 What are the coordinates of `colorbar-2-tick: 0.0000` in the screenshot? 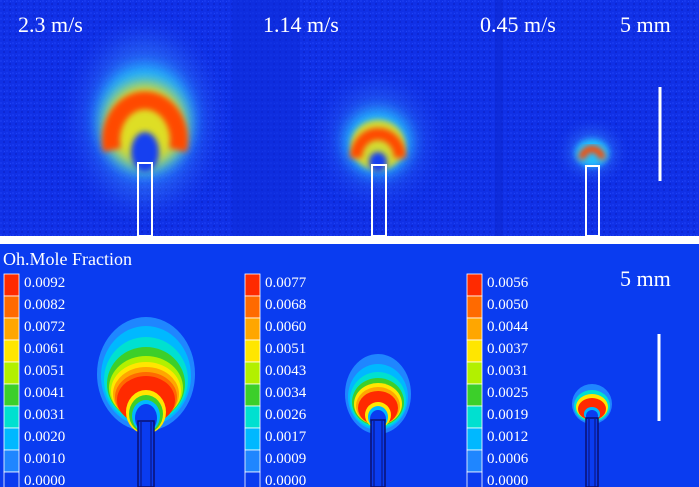 It's located at (286, 480).